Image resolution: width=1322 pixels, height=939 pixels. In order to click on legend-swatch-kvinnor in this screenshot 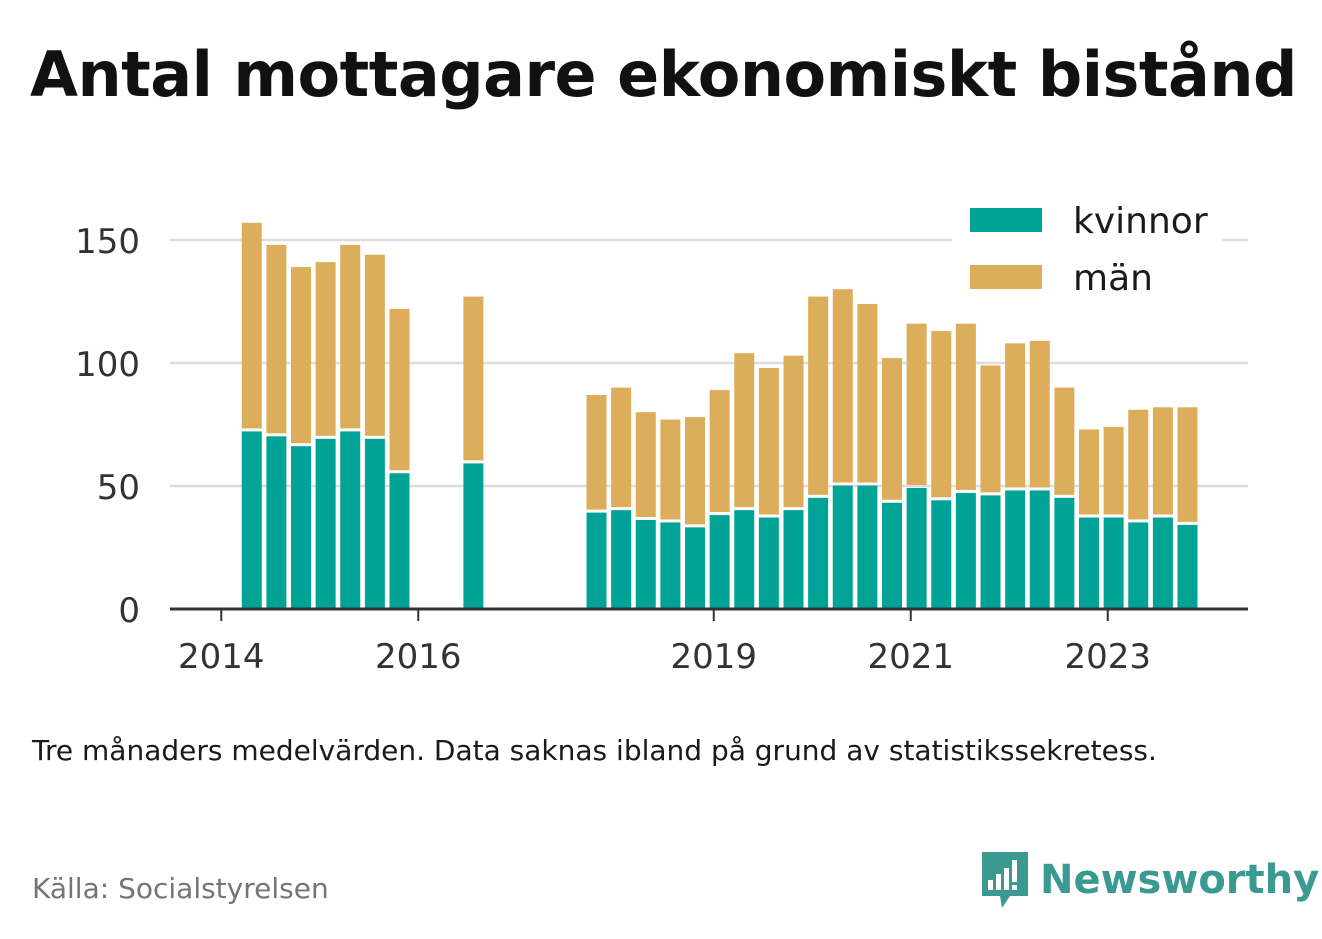, I will do `click(1006, 220)`.